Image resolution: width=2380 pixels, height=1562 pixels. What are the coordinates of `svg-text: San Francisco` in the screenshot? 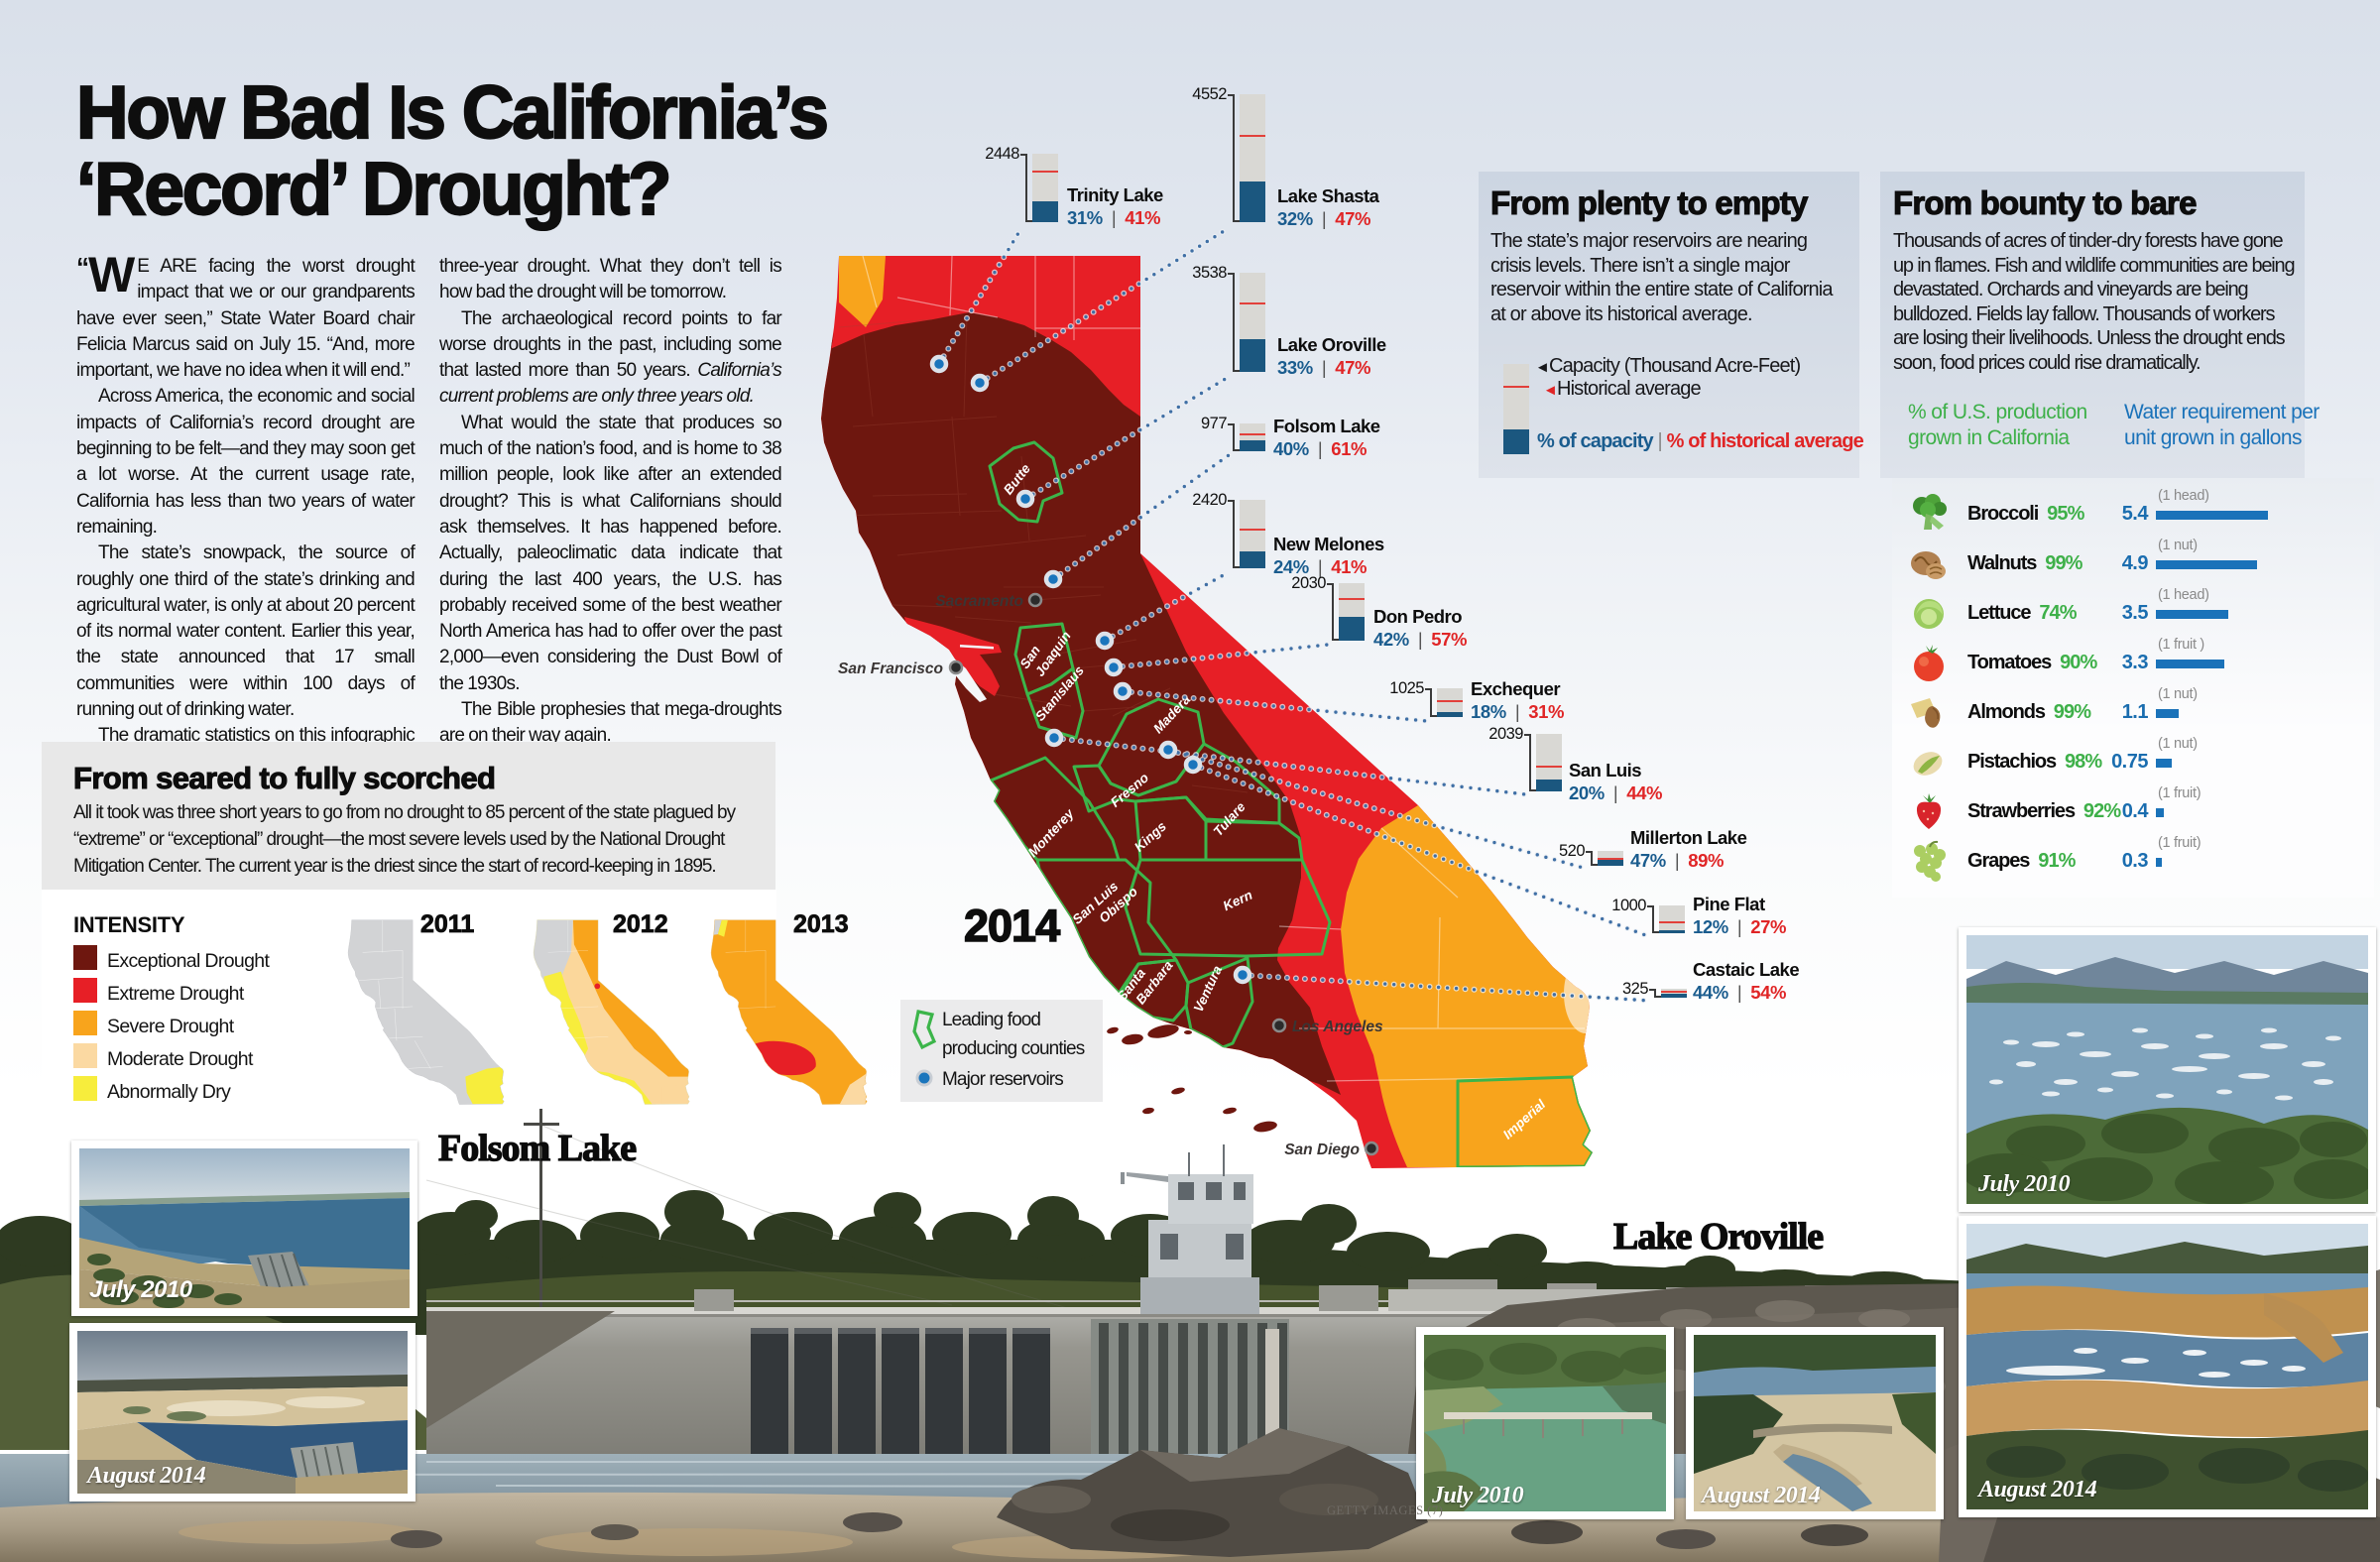 It's located at (890, 669).